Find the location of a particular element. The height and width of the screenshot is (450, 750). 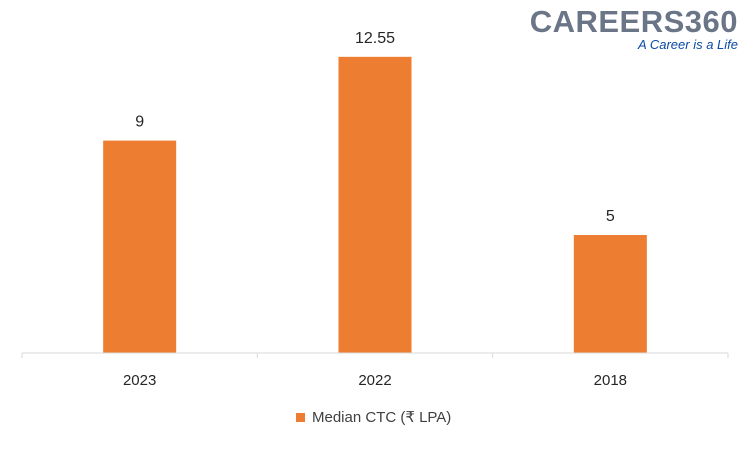

bar-2022 is located at coordinates (375, 204).